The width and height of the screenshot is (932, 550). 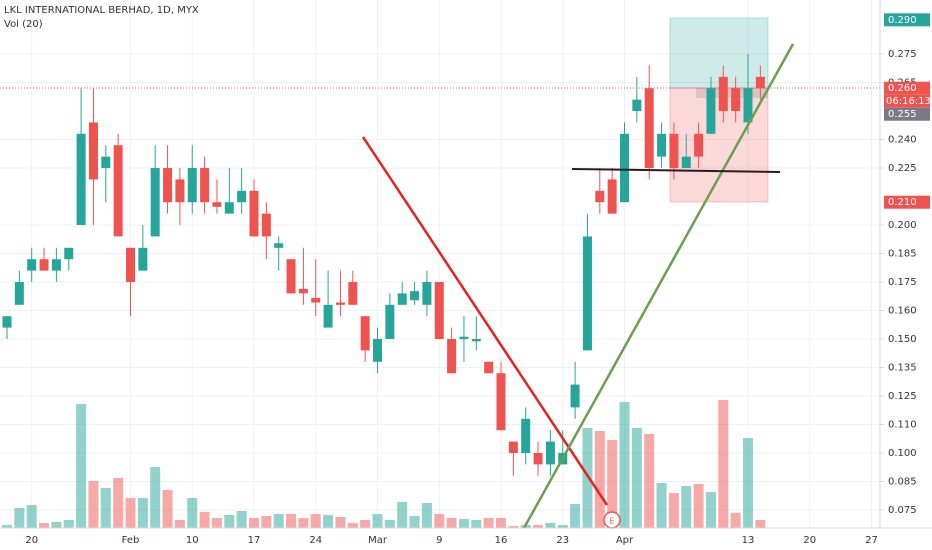 I want to click on x-tick-label: Mar, so click(x=378, y=540).